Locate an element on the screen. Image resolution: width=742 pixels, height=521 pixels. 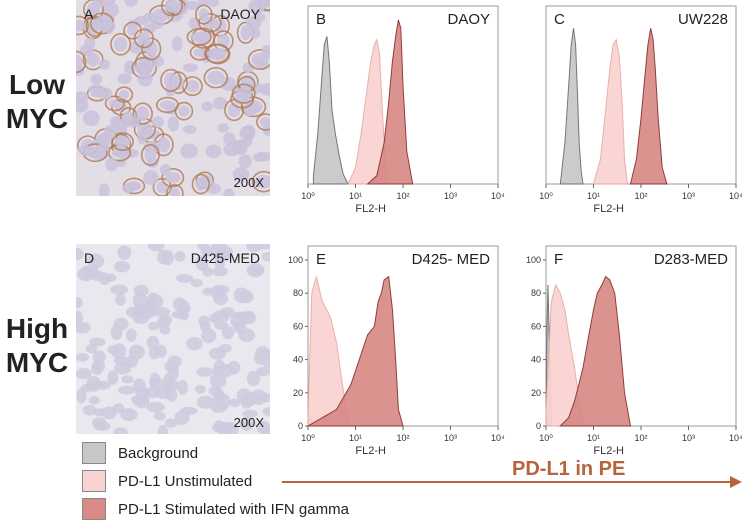
micrograph-name: DAOY is located at coordinates (240, 14).